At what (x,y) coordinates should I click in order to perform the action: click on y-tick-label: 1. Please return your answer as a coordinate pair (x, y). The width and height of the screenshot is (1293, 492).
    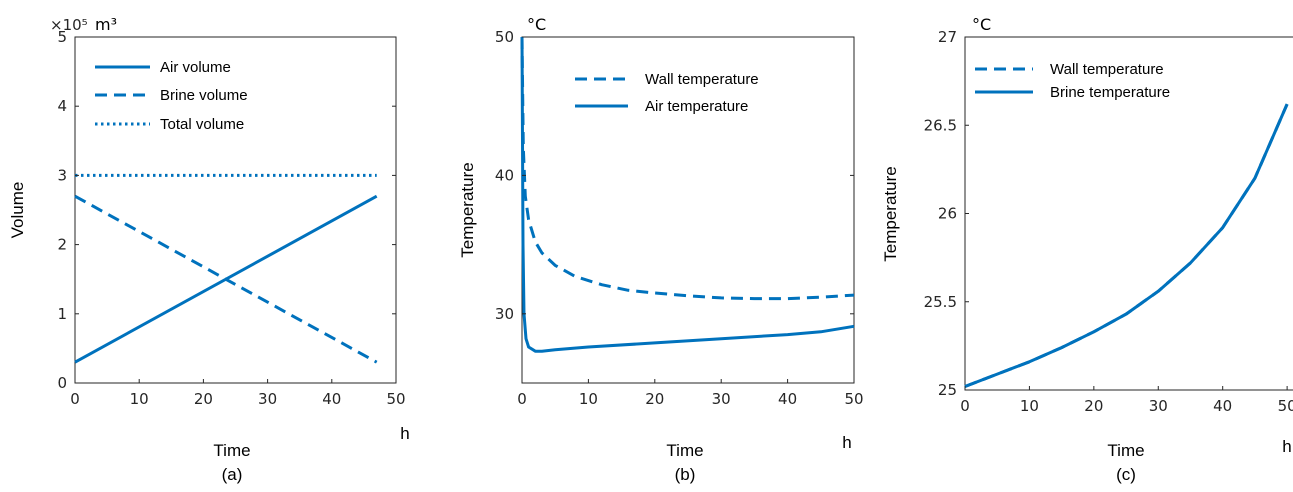
    Looking at the image, I should click on (62, 314).